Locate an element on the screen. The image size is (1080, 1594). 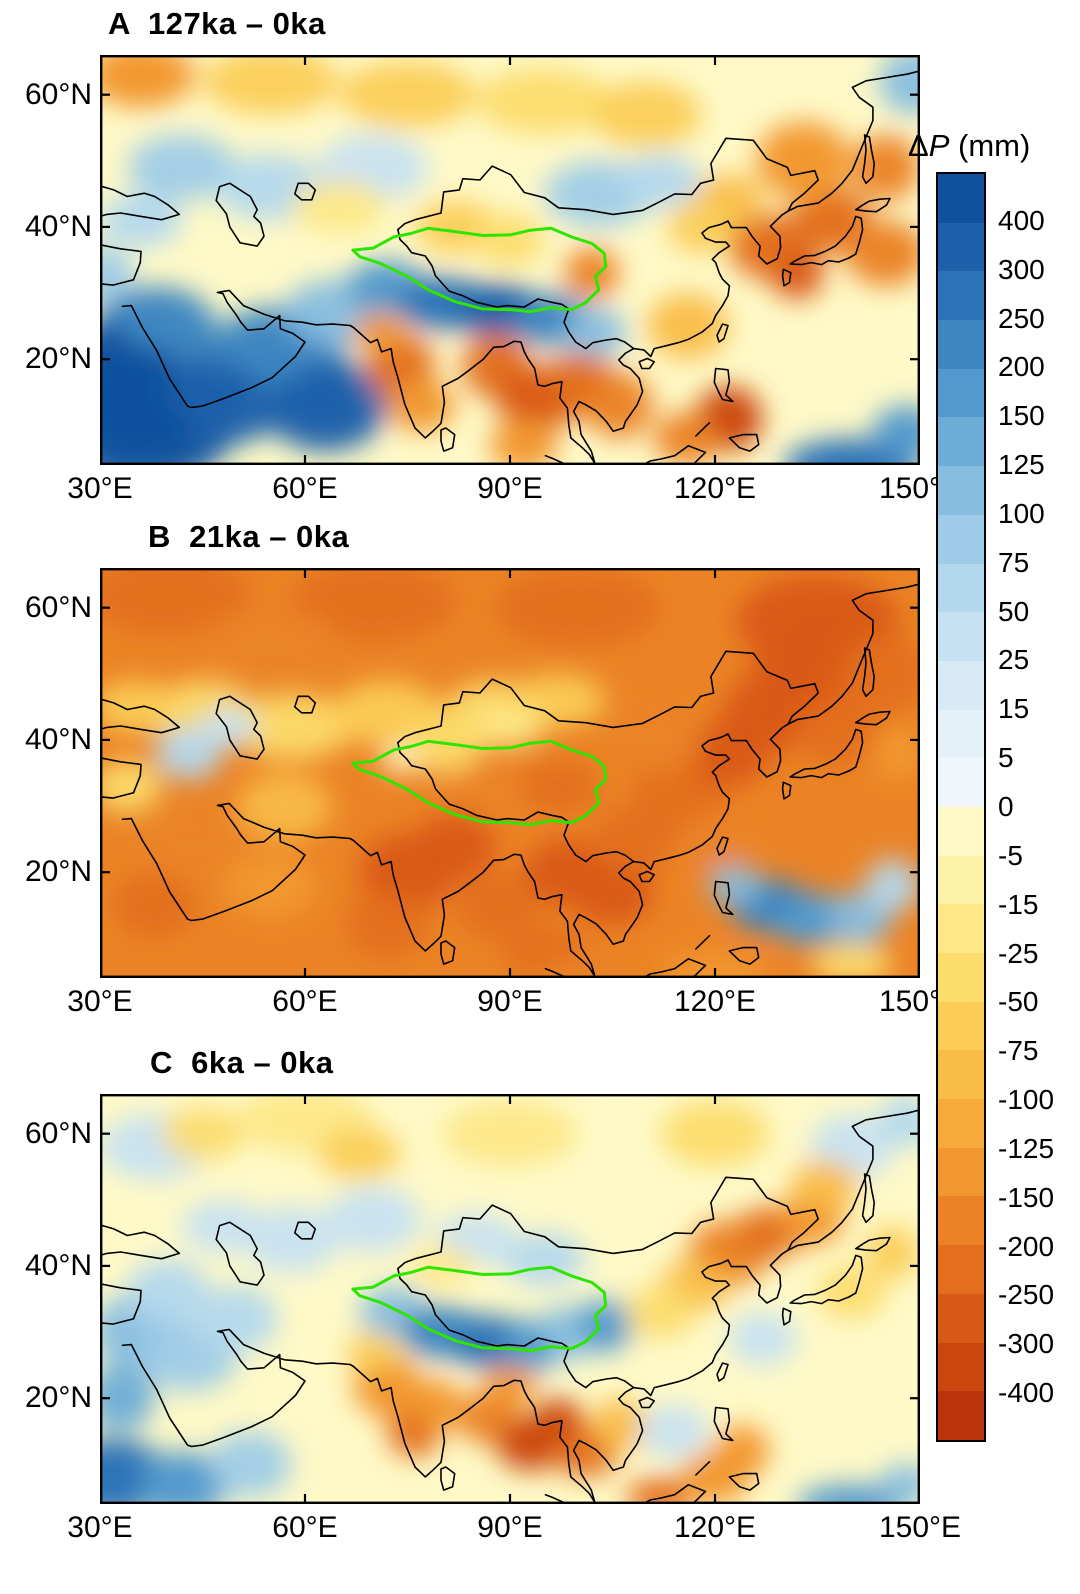
x-tick-label: 150°E is located at coordinates (920, 1527).